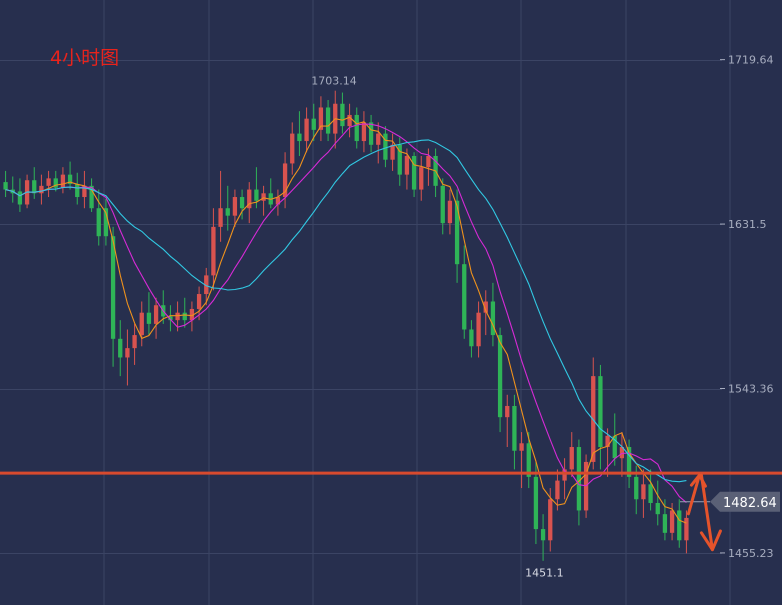  Describe the element at coordinates (84, 58) in the screenshot. I see `chart-title: 4小时图` at that location.